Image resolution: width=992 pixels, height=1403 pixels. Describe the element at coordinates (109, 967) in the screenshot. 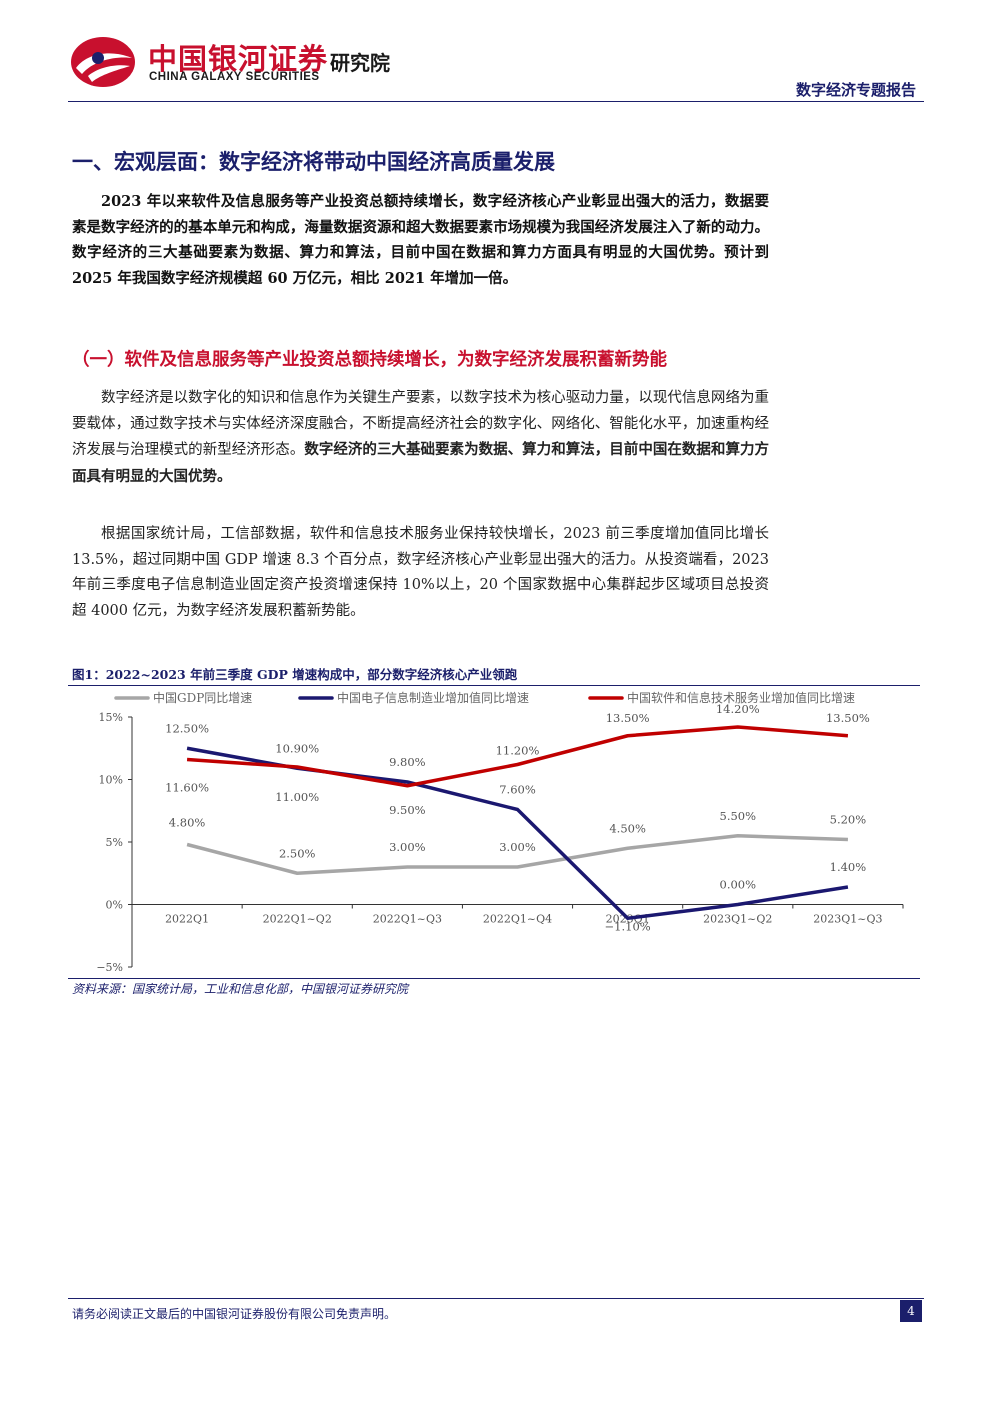

I see `y-tick-label: −5%` at that location.